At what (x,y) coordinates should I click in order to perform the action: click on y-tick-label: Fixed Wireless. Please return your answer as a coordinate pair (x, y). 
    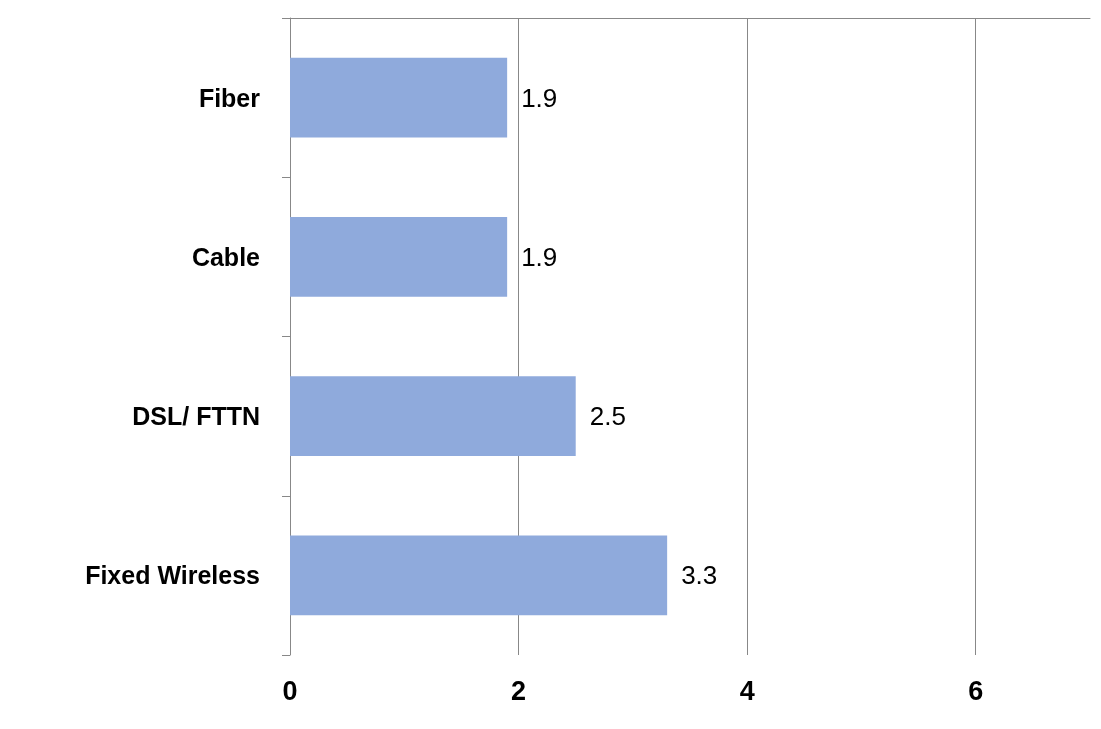
    Looking at the image, I should click on (172, 575).